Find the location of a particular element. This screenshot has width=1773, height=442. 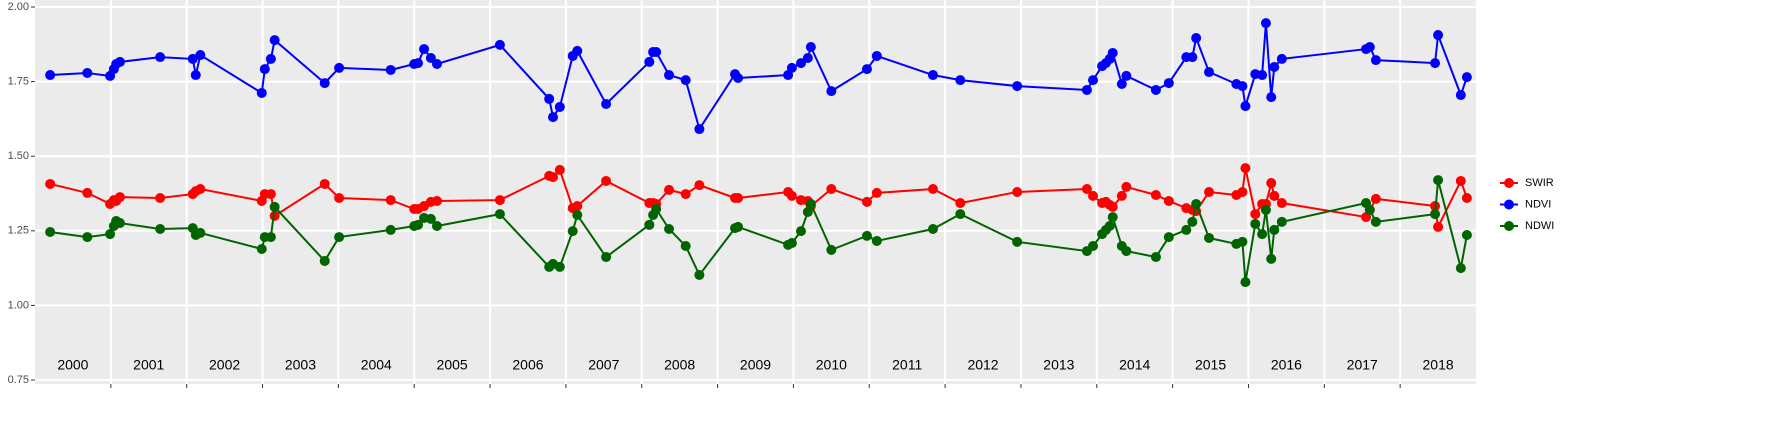

year-label: 2015 is located at coordinates (1210, 365).